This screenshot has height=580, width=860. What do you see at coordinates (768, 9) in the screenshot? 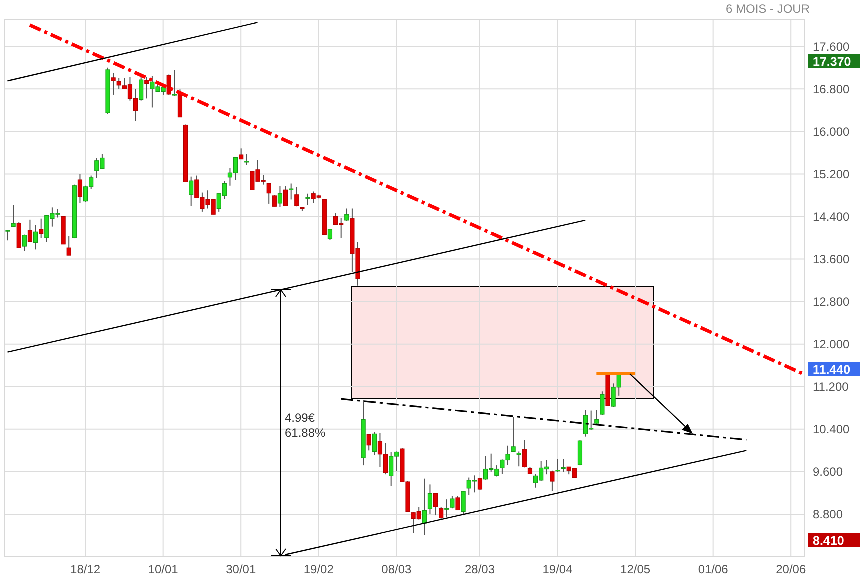
I see `chart-subtitle: 6 MOIS - JOUR` at bounding box center [768, 9].